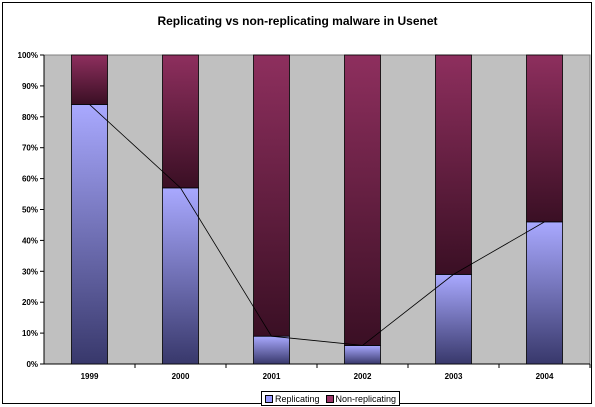 This screenshot has height=407, width=595. Describe the element at coordinates (30, 117) in the screenshot. I see `y-tick-label: 80%` at that location.